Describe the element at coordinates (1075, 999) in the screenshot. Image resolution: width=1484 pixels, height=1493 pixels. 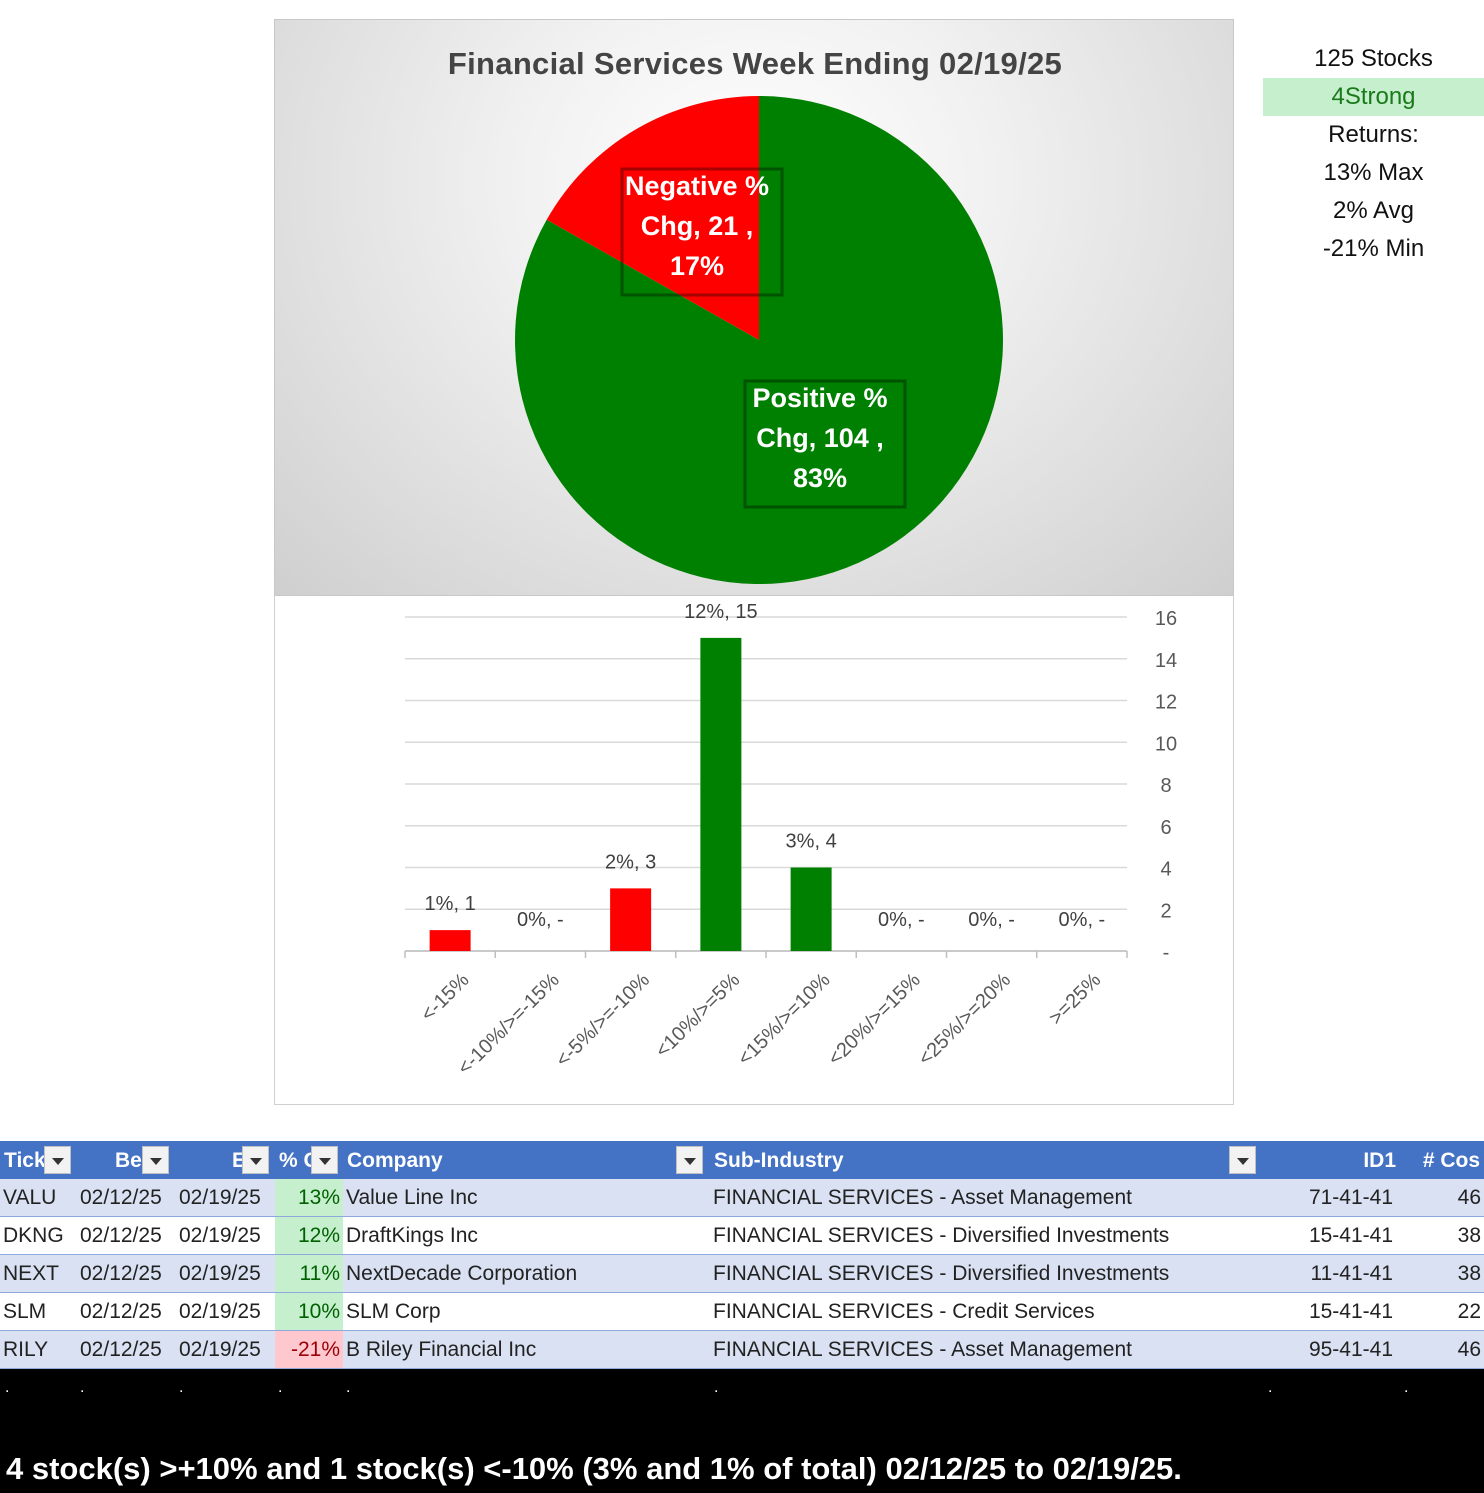
I see `x-category-label: >=25%` at that location.